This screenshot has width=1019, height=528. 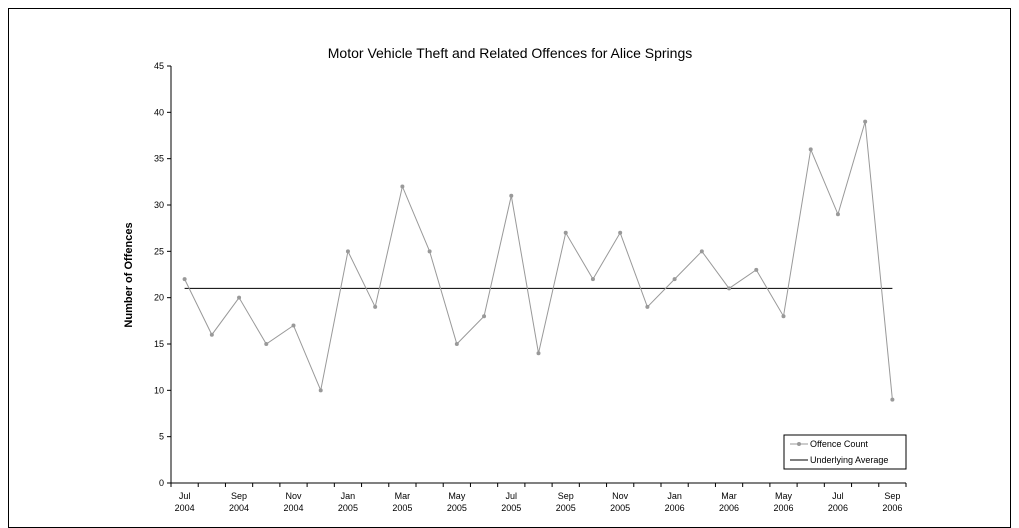 I want to click on y-tick-label: 0, so click(x=161, y=483).